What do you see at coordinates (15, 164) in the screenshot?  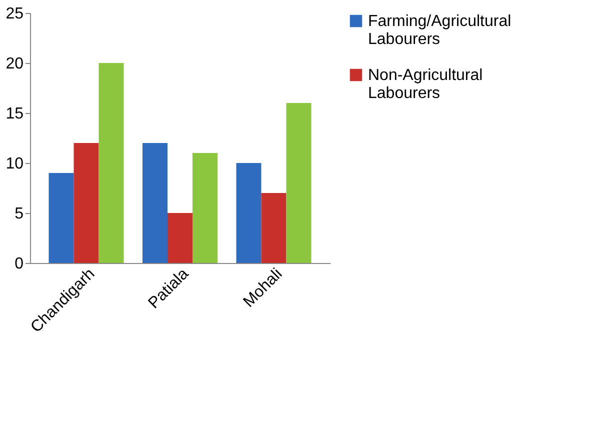 I see `y-tick-label: 10` at bounding box center [15, 164].